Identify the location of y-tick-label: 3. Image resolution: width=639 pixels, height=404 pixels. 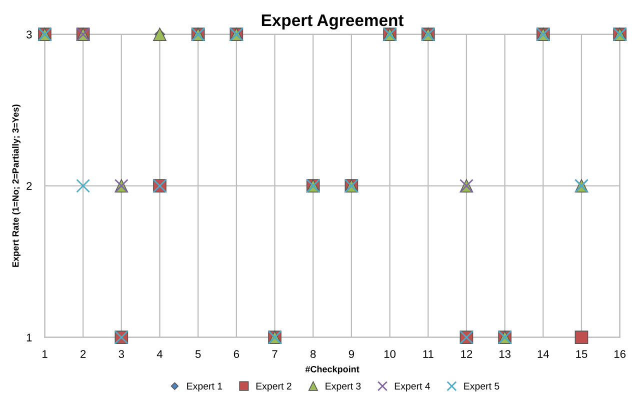
(29, 34).